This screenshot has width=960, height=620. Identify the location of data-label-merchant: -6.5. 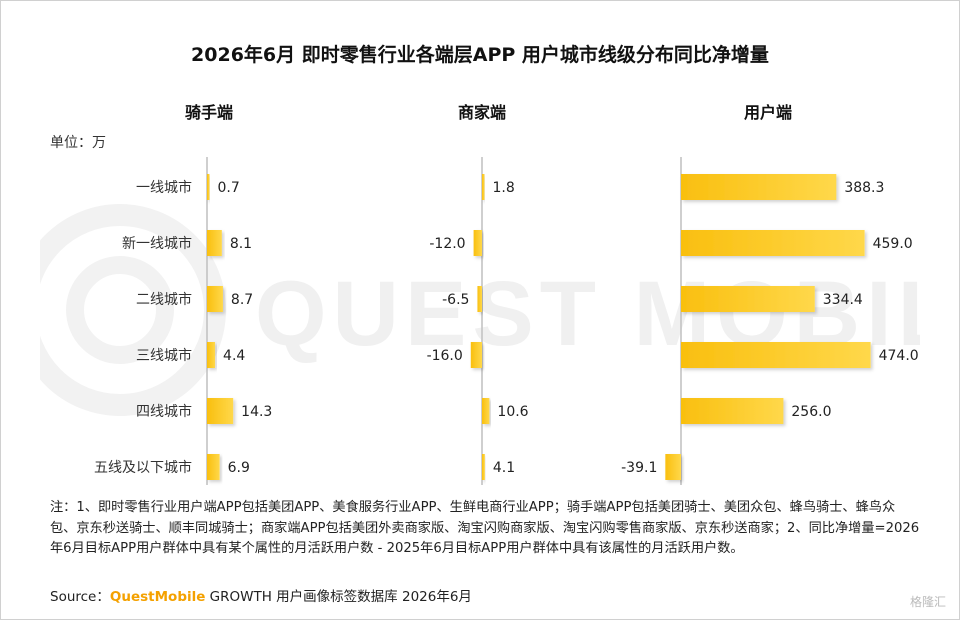
(455, 300).